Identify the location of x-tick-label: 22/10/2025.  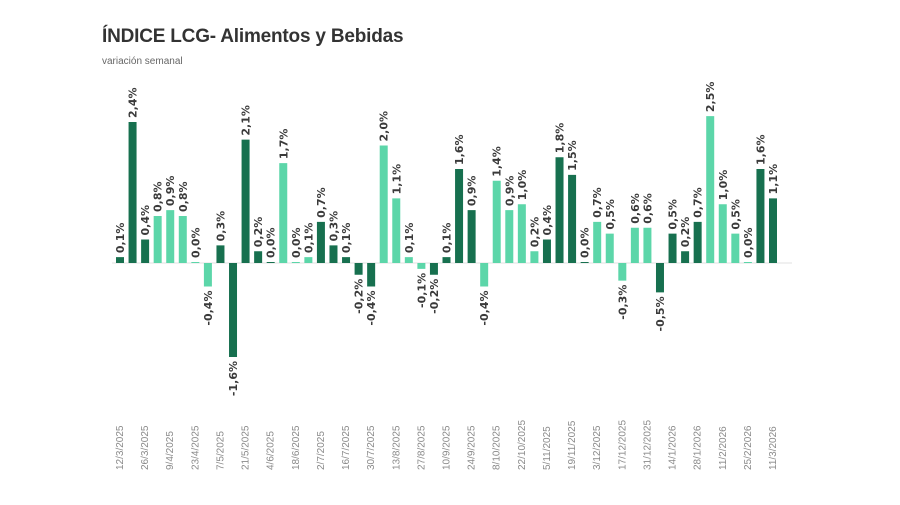
(522, 445).